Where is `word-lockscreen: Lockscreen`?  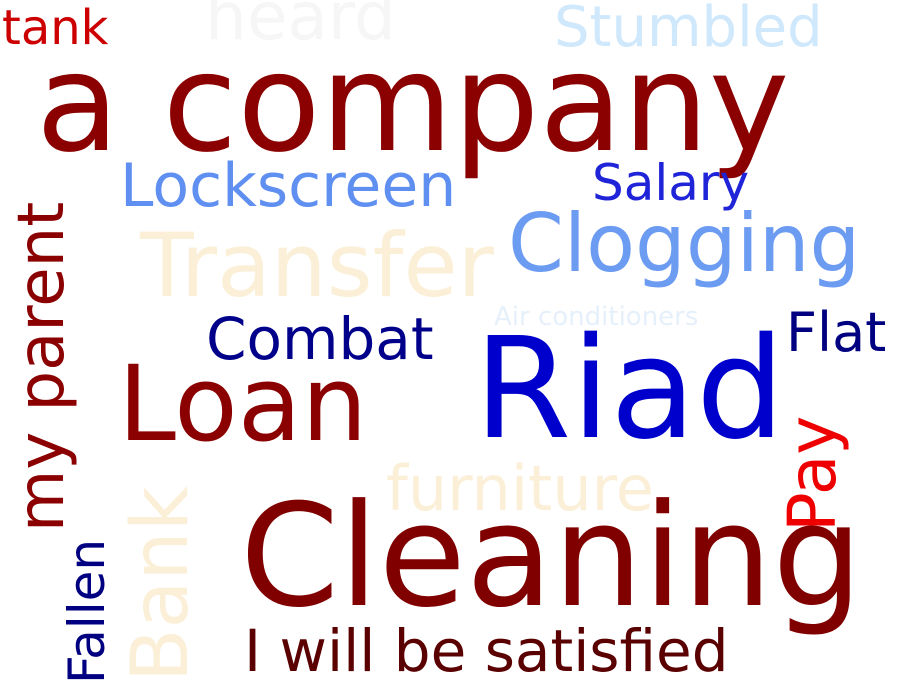
word-lockscreen: Lockscreen is located at coordinates (288, 186).